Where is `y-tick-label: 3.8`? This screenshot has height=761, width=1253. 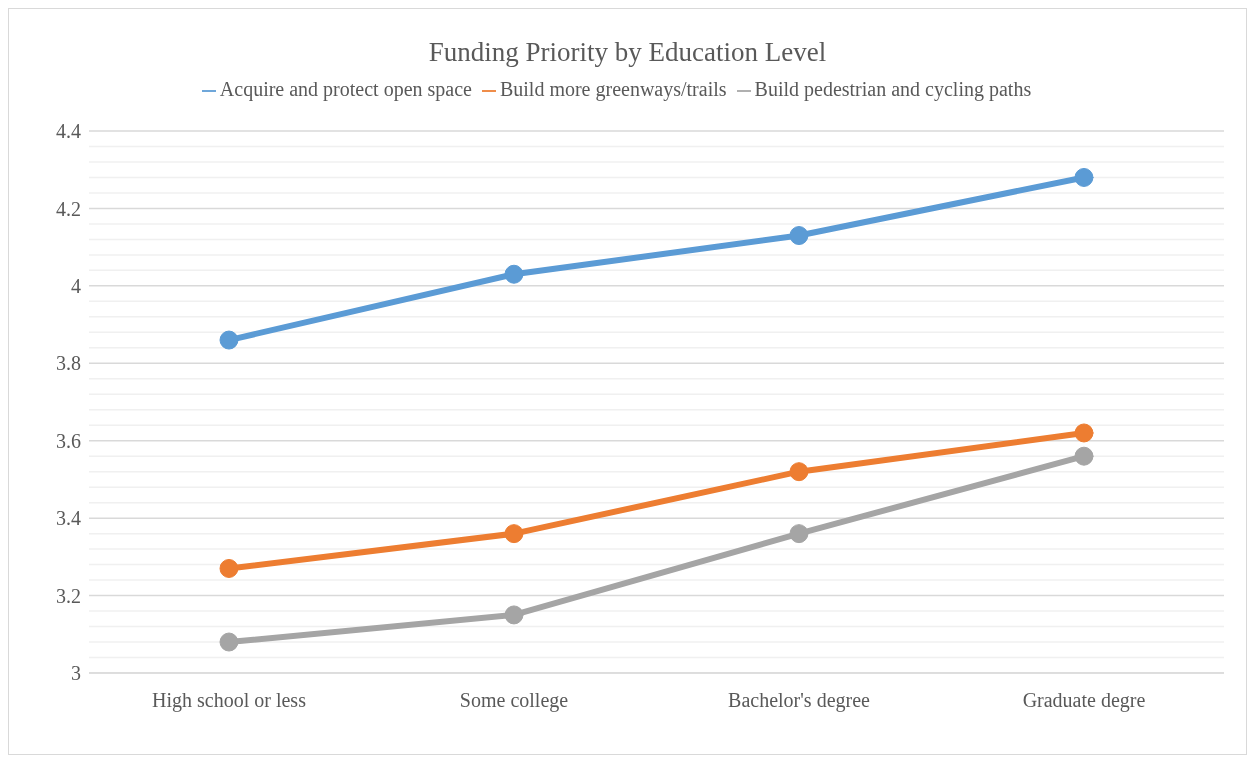 y-tick-label: 3.8 is located at coordinates (68, 363).